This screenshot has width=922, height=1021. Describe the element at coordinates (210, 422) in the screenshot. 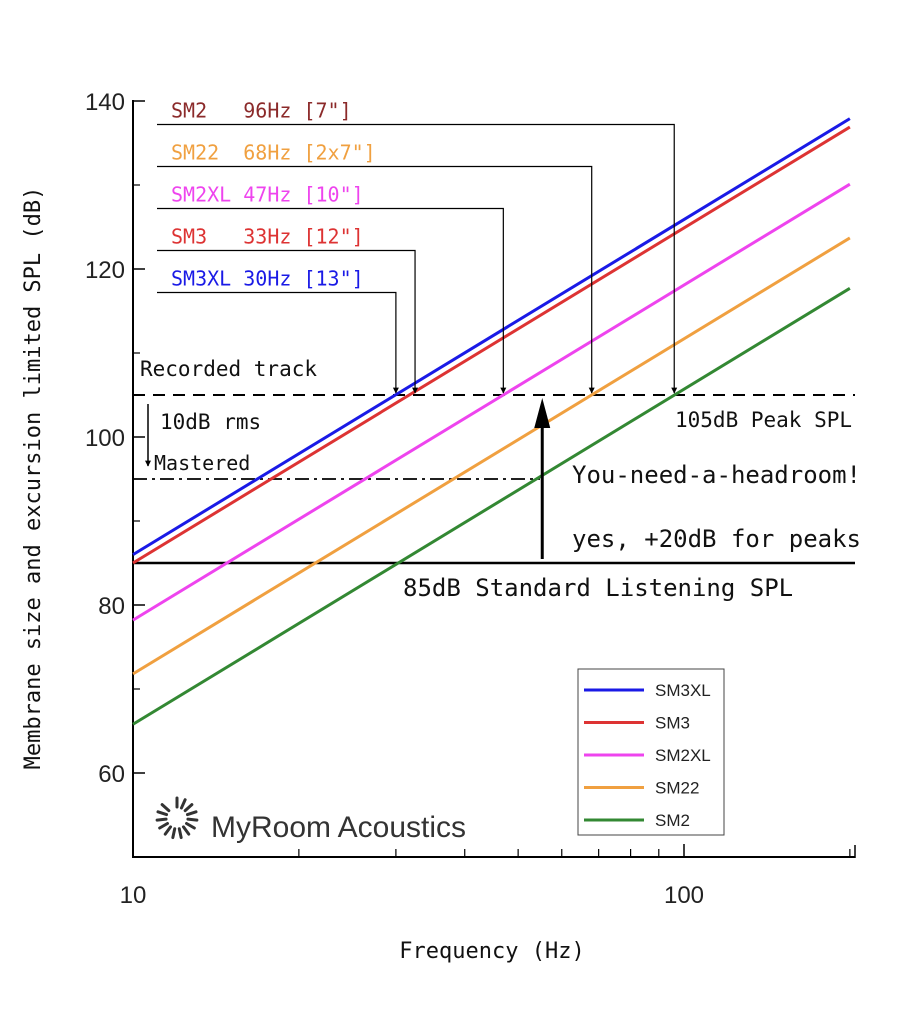

I see `rms-label: 10dB rms` at that location.